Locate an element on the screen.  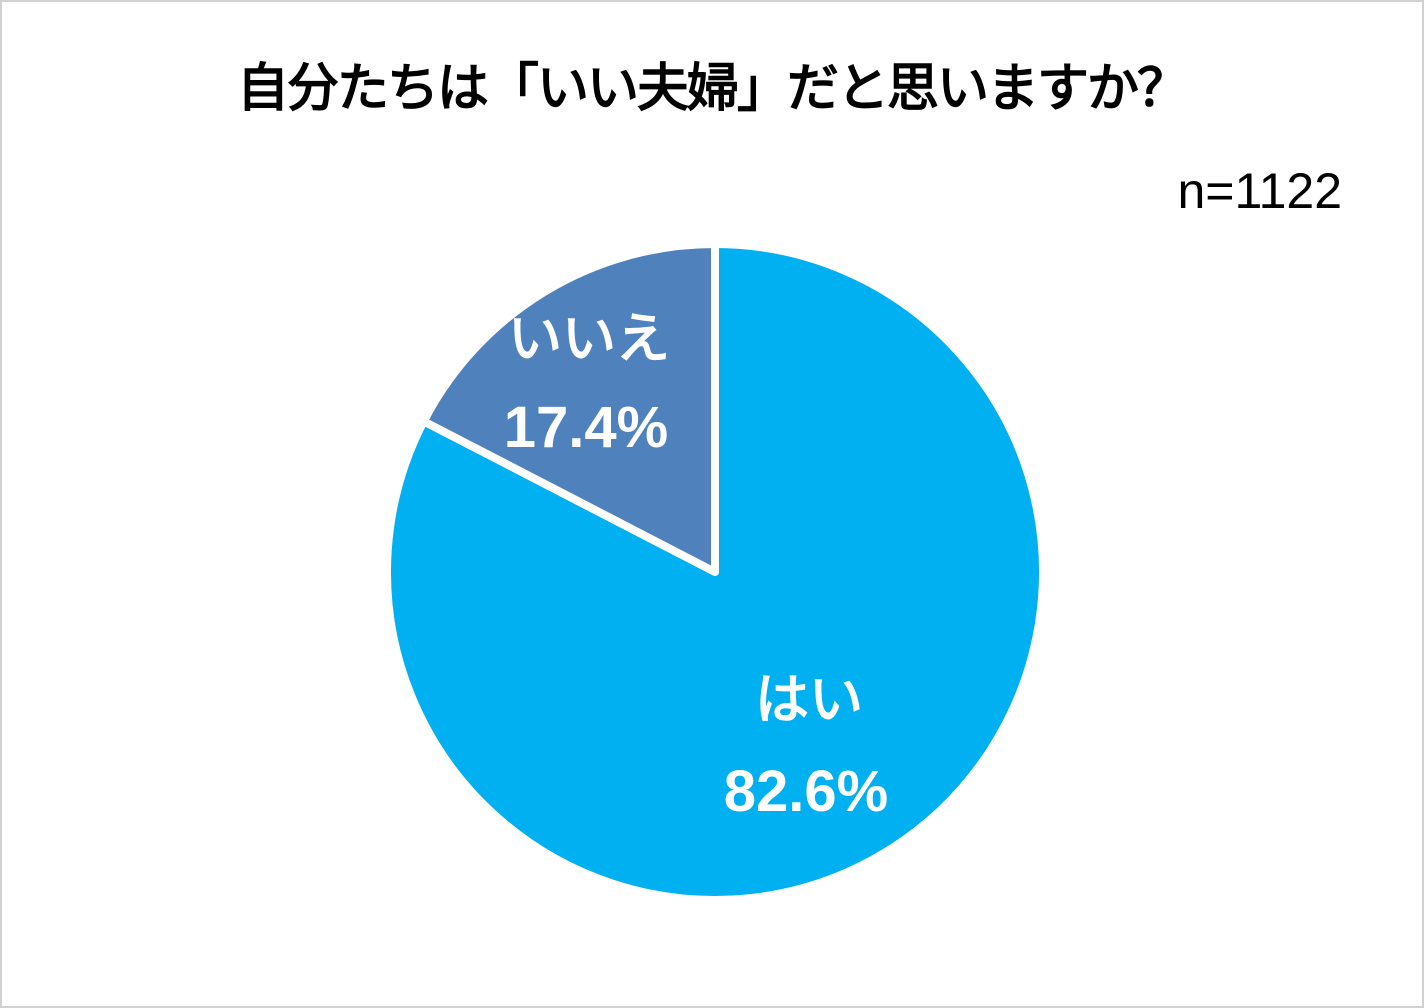
chart-title: 自分たちは「いい夫婦」だと思いますか？ is located at coordinates (712, 89).